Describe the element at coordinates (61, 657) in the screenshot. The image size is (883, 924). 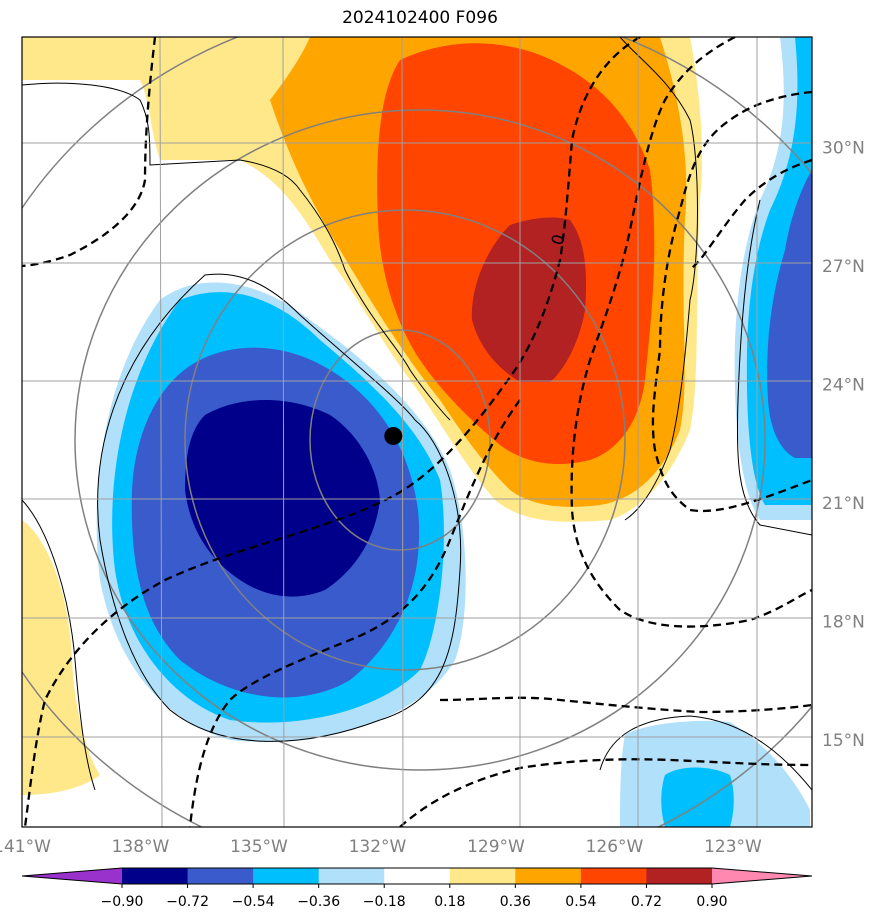
I see `fill-yellow-left` at that location.